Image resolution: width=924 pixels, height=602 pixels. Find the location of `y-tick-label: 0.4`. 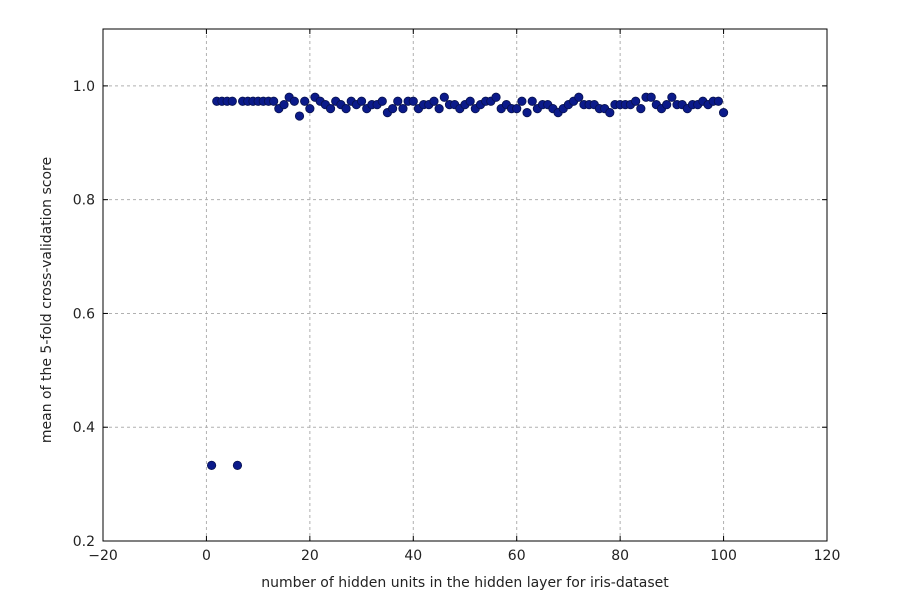

y-tick-label: 0.4 is located at coordinates (84, 428).